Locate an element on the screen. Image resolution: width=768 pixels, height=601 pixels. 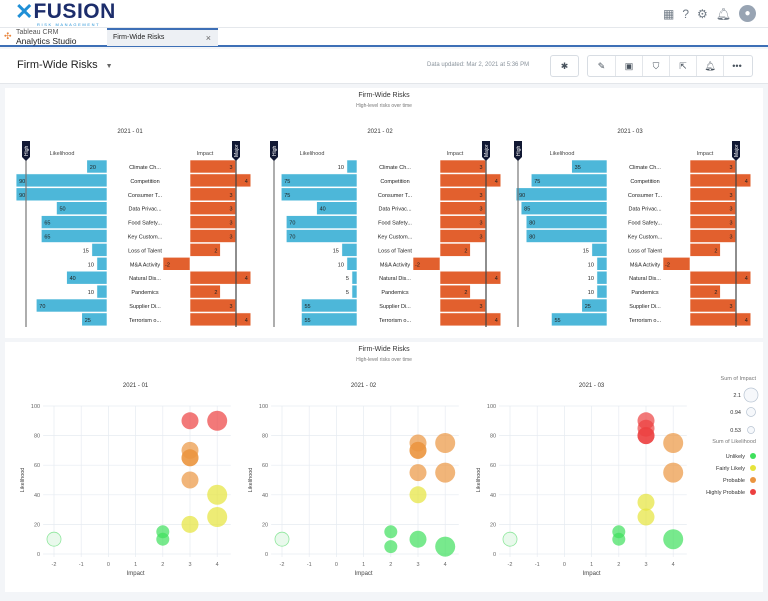
x-tick-label: -2 is located at coordinates (282, 565).